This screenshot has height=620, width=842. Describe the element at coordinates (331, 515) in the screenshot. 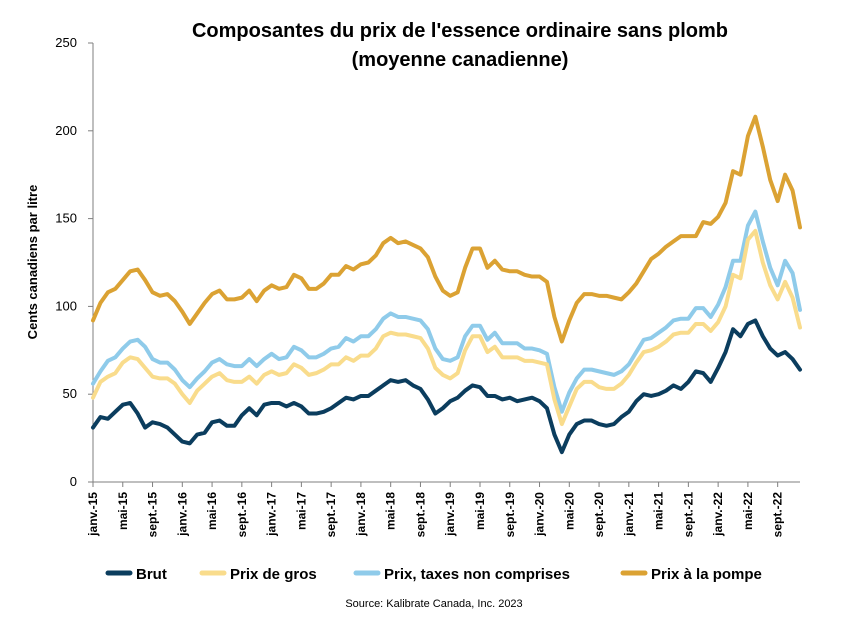

I see `x-tick-label: sept.-17` at that location.